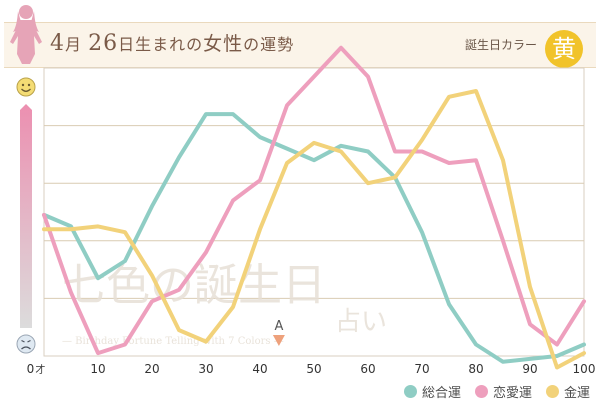  I want to click on legend-label: 恋愛運, so click(512, 393).